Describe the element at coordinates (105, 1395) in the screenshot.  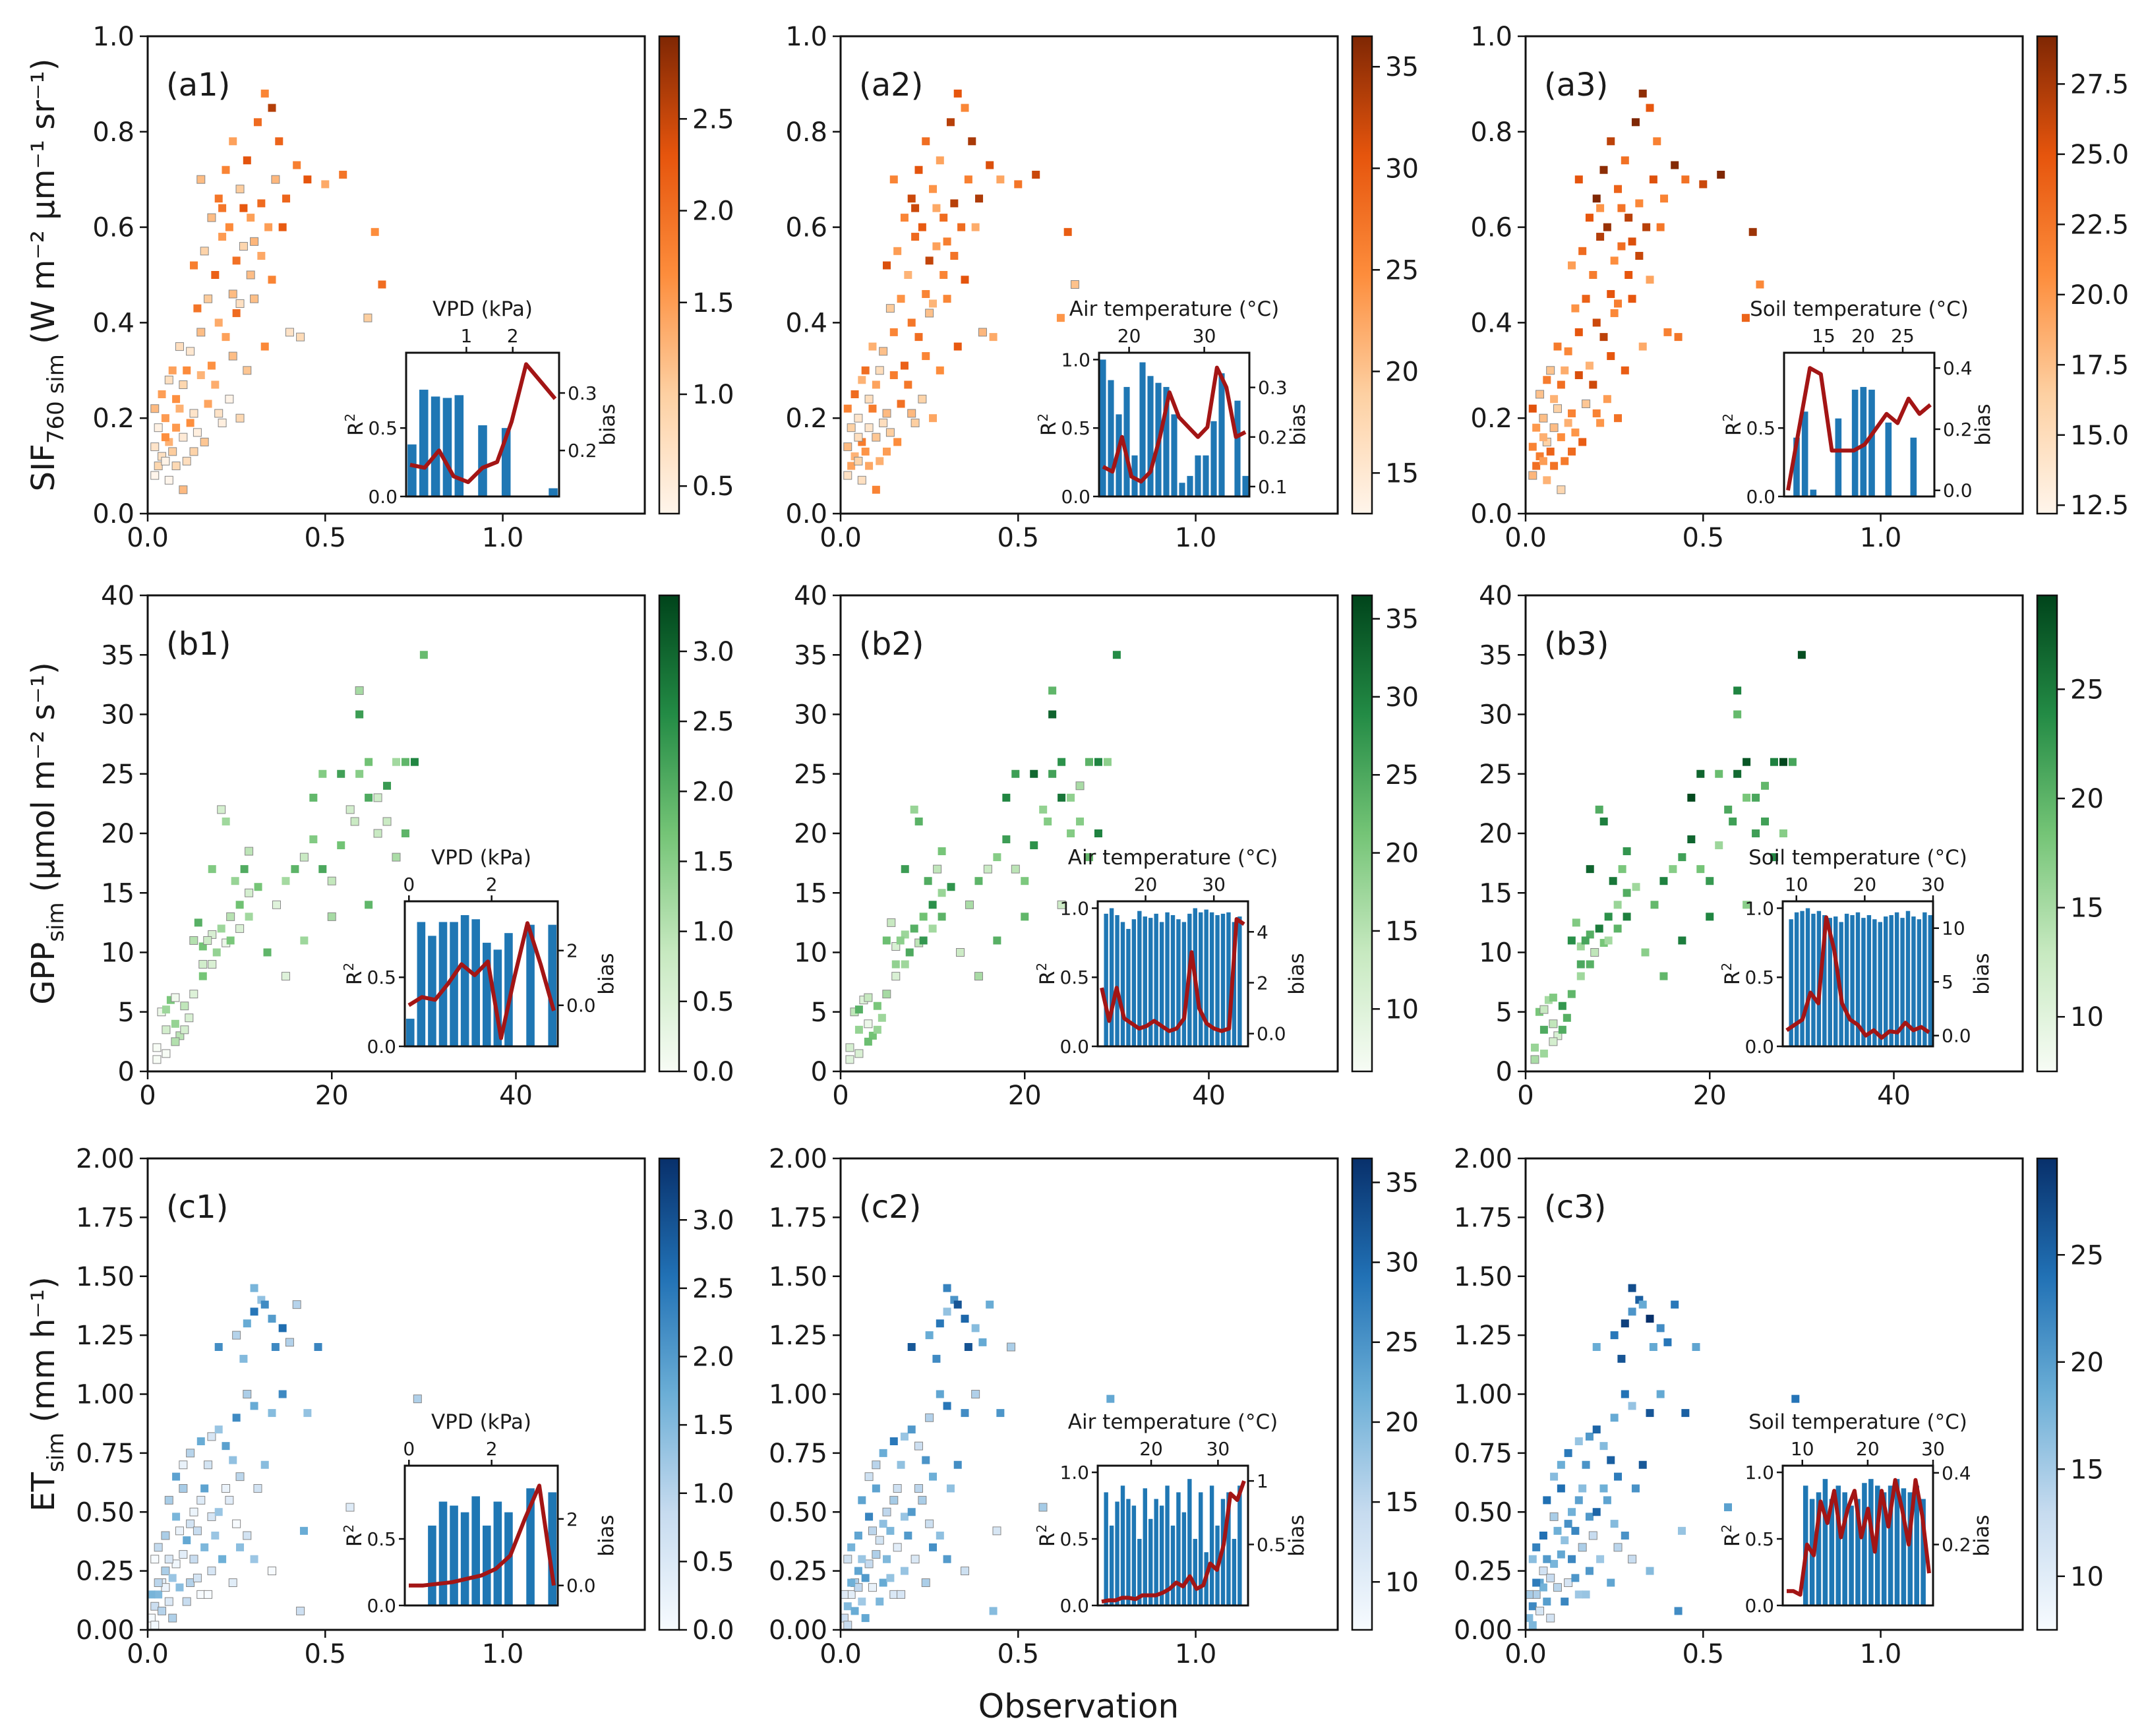
I see `y-tick-label: 1.00` at that location.